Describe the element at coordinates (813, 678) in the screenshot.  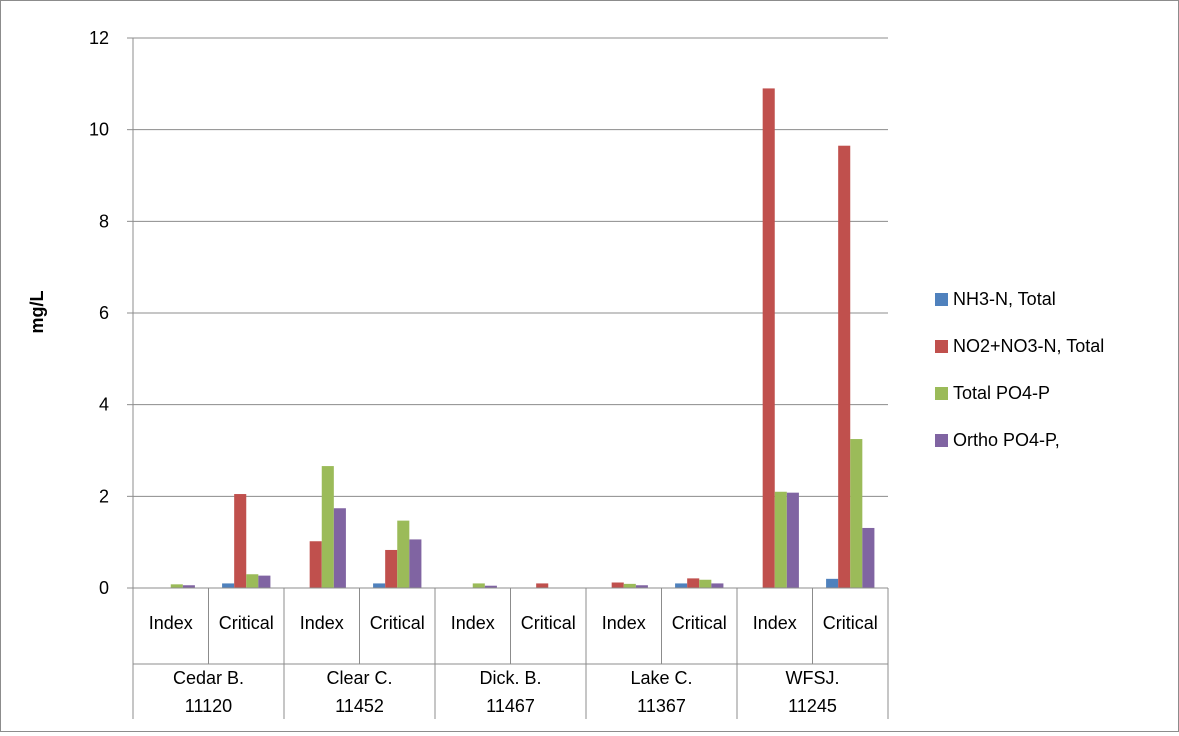
I see `group-label-name: WFSJ.` at that location.